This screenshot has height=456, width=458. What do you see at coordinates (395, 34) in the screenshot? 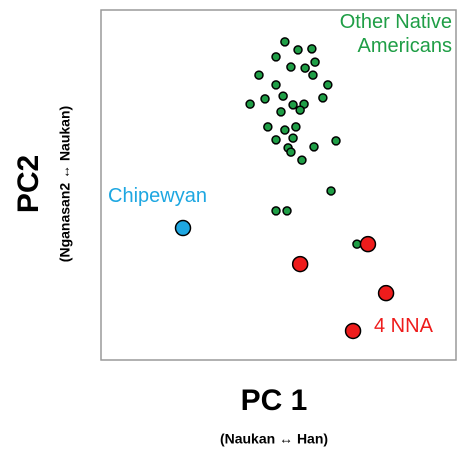
I see `series-label: Other Native Americans` at bounding box center [395, 34].